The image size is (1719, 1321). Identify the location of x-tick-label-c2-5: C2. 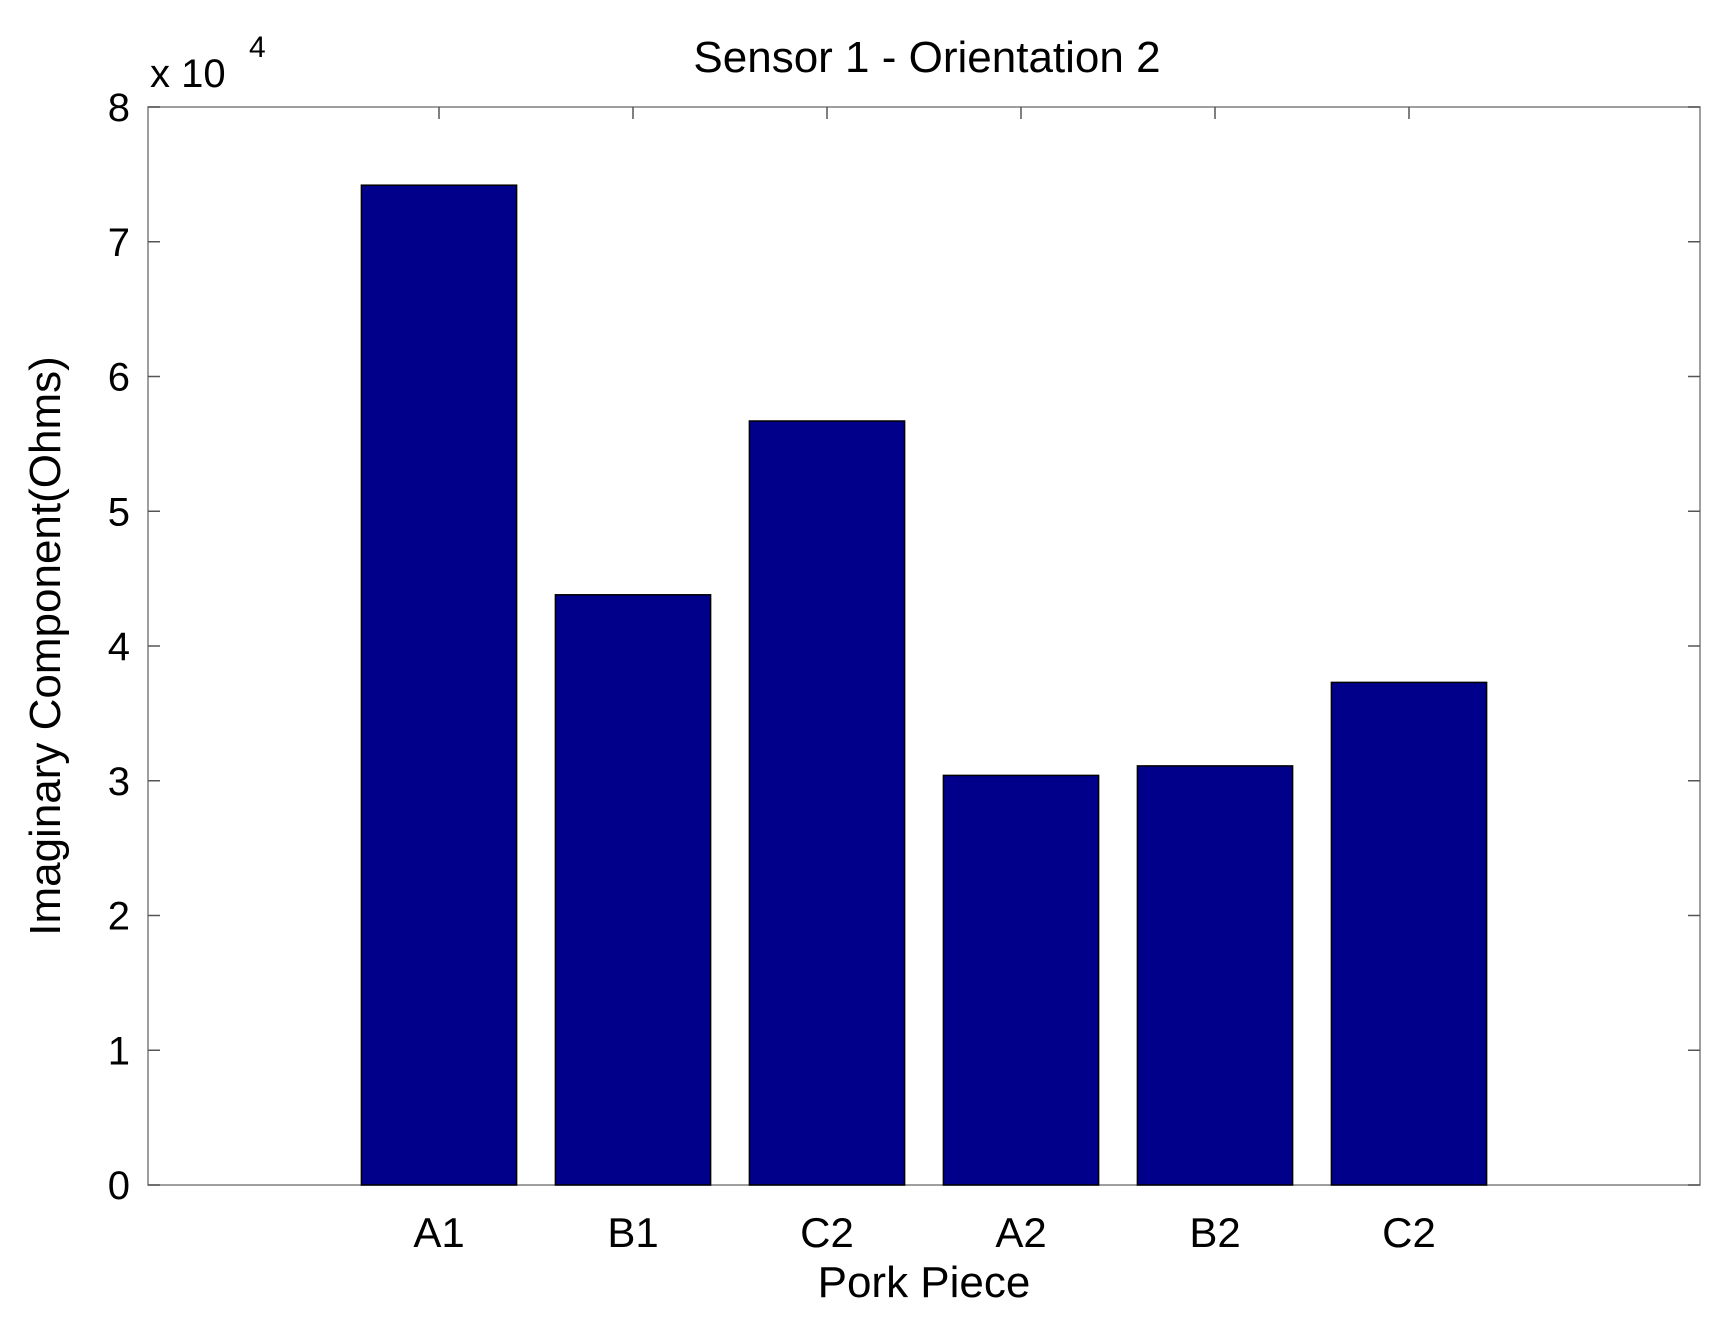
(1409, 1232).